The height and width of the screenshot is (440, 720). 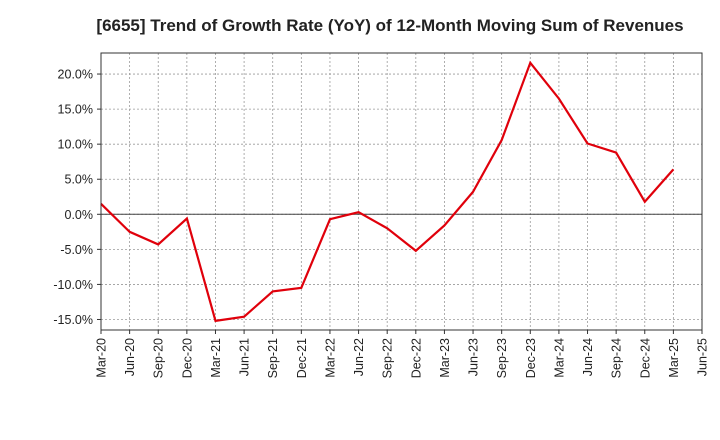 I want to click on x-tick-label: Jun-22, so click(x=359, y=357).